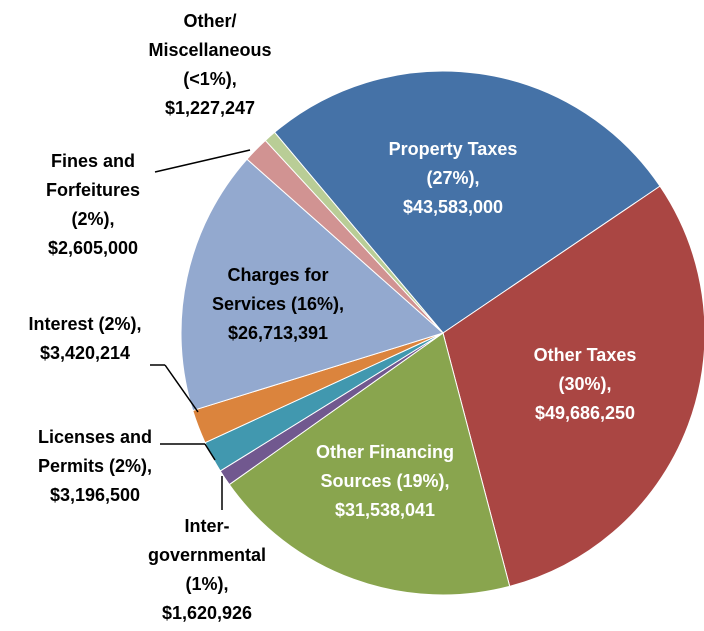  I want to click on label-line: (<1%),, so click(210, 79).